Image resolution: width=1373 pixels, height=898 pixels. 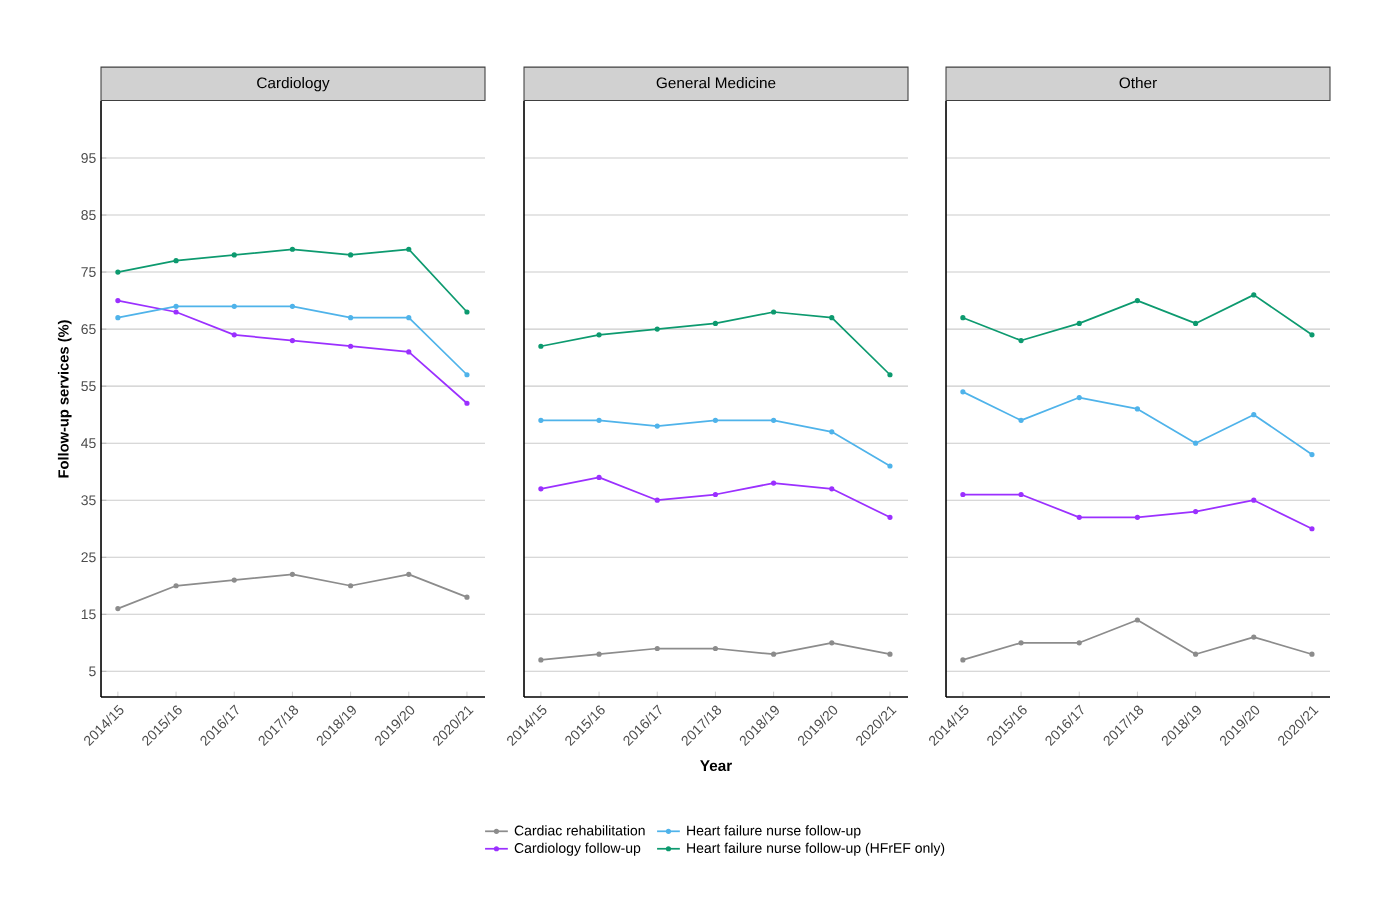 I want to click on legend-label: Heart failure nurse follow-up (HFrEF only), so click(x=816, y=849).